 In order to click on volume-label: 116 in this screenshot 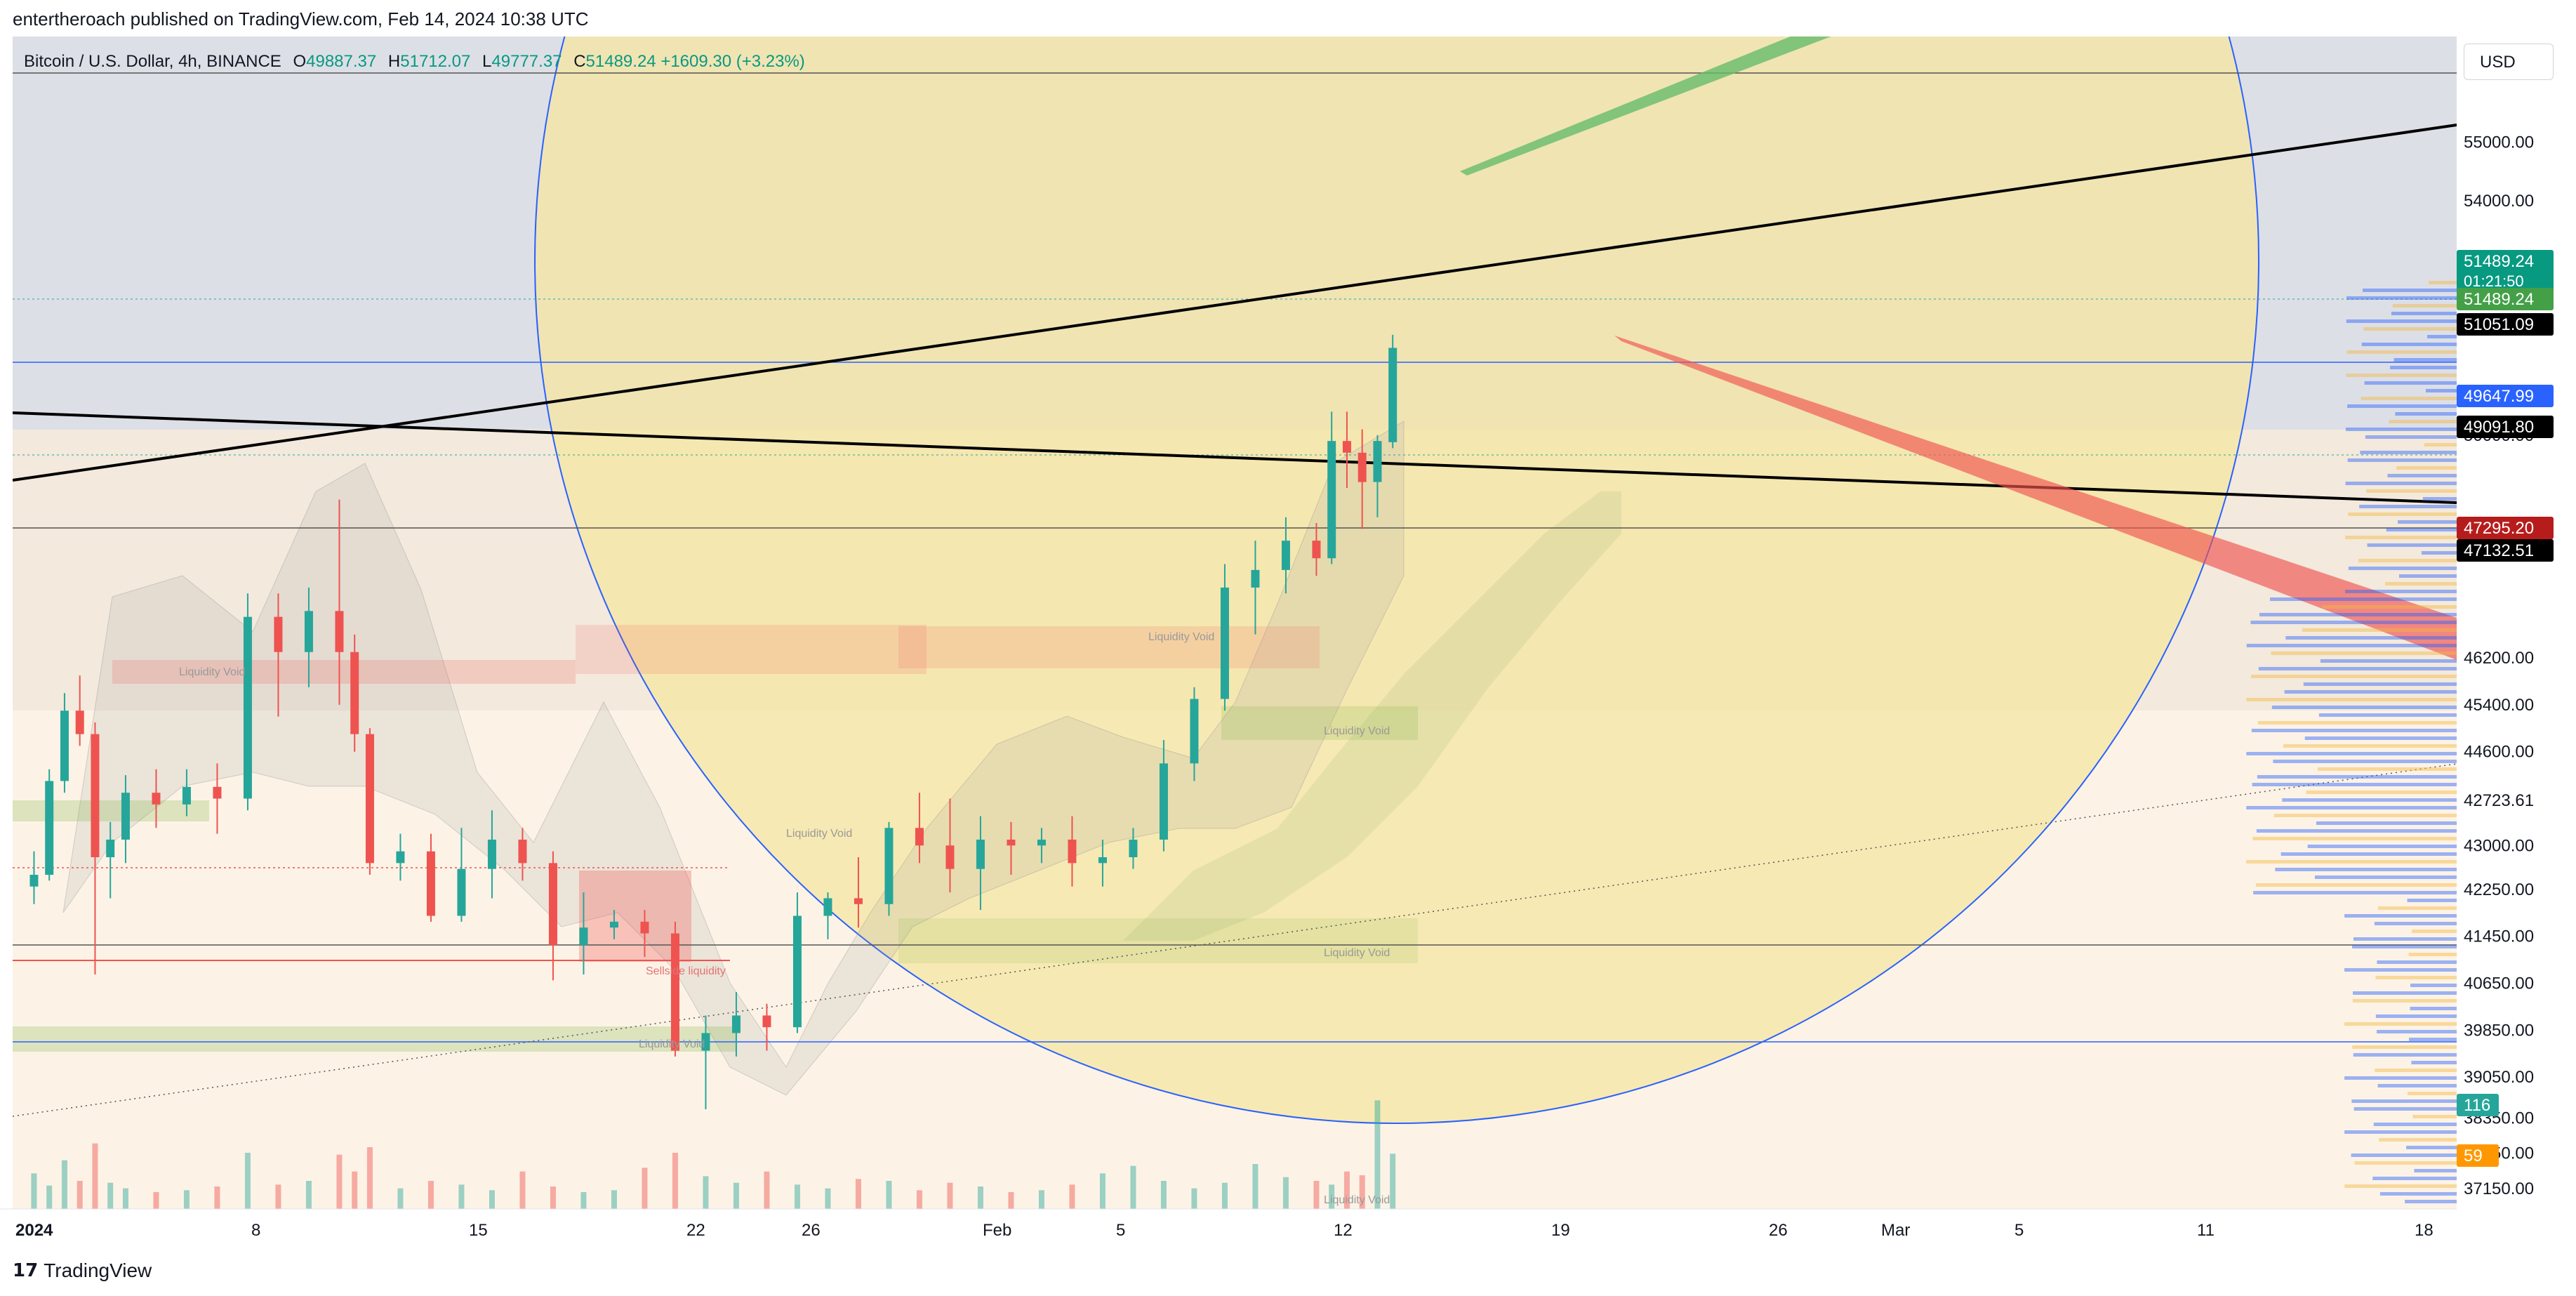, I will do `click(2477, 1105)`.